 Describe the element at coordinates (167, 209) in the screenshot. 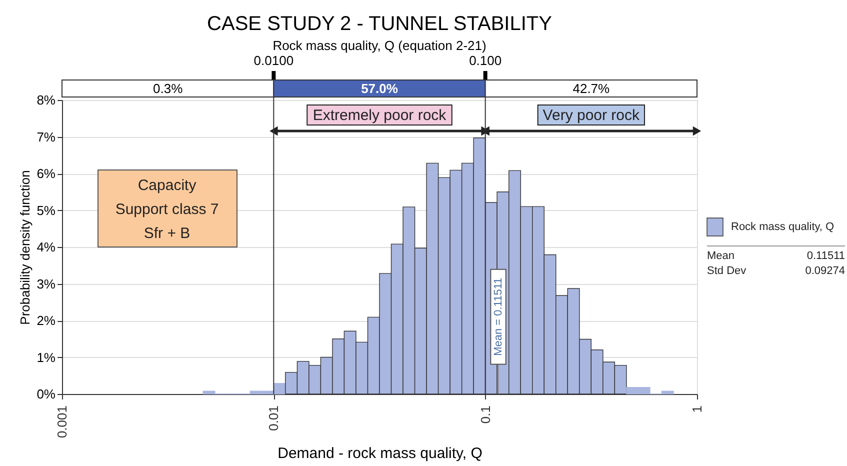

I see `annotation: Capacity Support class 7 Sfr + B` at that location.